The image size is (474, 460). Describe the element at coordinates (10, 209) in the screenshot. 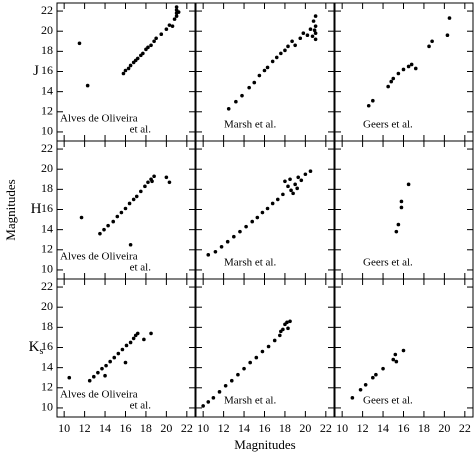

I see `y-axis-label: Magnitudes` at that location.